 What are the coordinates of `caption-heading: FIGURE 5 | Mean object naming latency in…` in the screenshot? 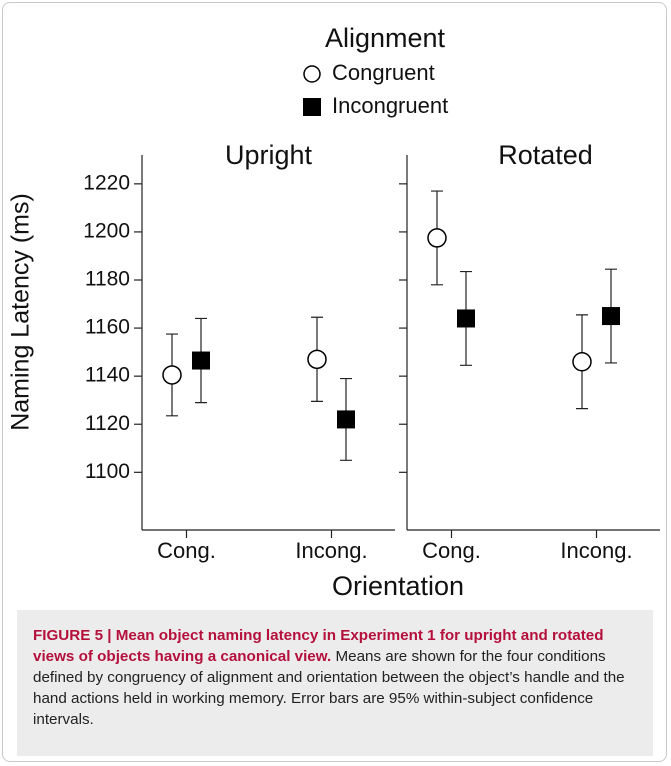 It's located at (318, 646).